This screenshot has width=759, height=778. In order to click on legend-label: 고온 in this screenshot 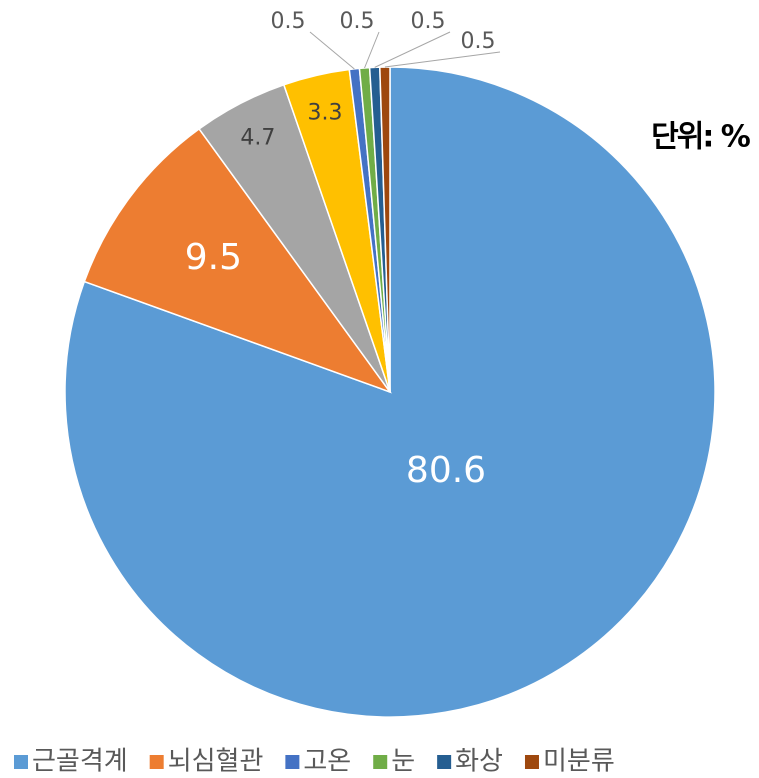, I will do `click(327, 762)`.